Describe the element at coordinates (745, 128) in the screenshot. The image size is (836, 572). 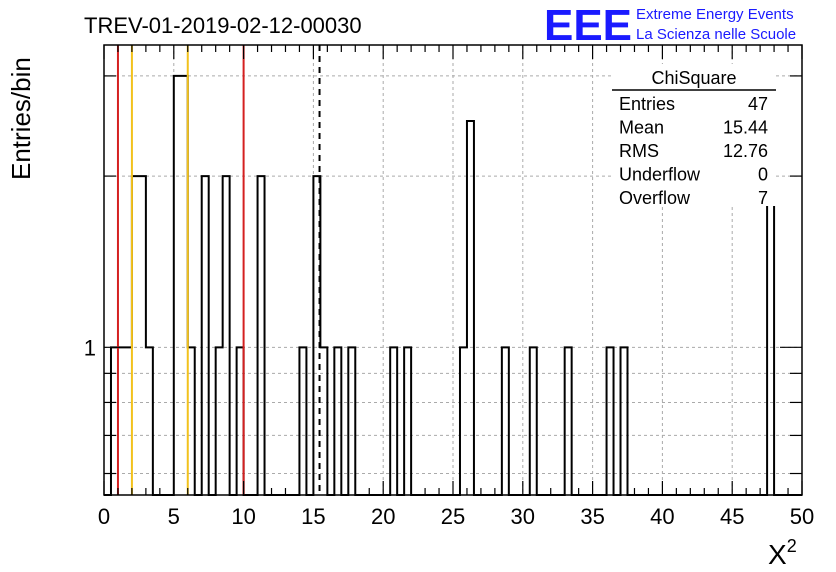
I see `stats-row-value: 15.44` at that location.